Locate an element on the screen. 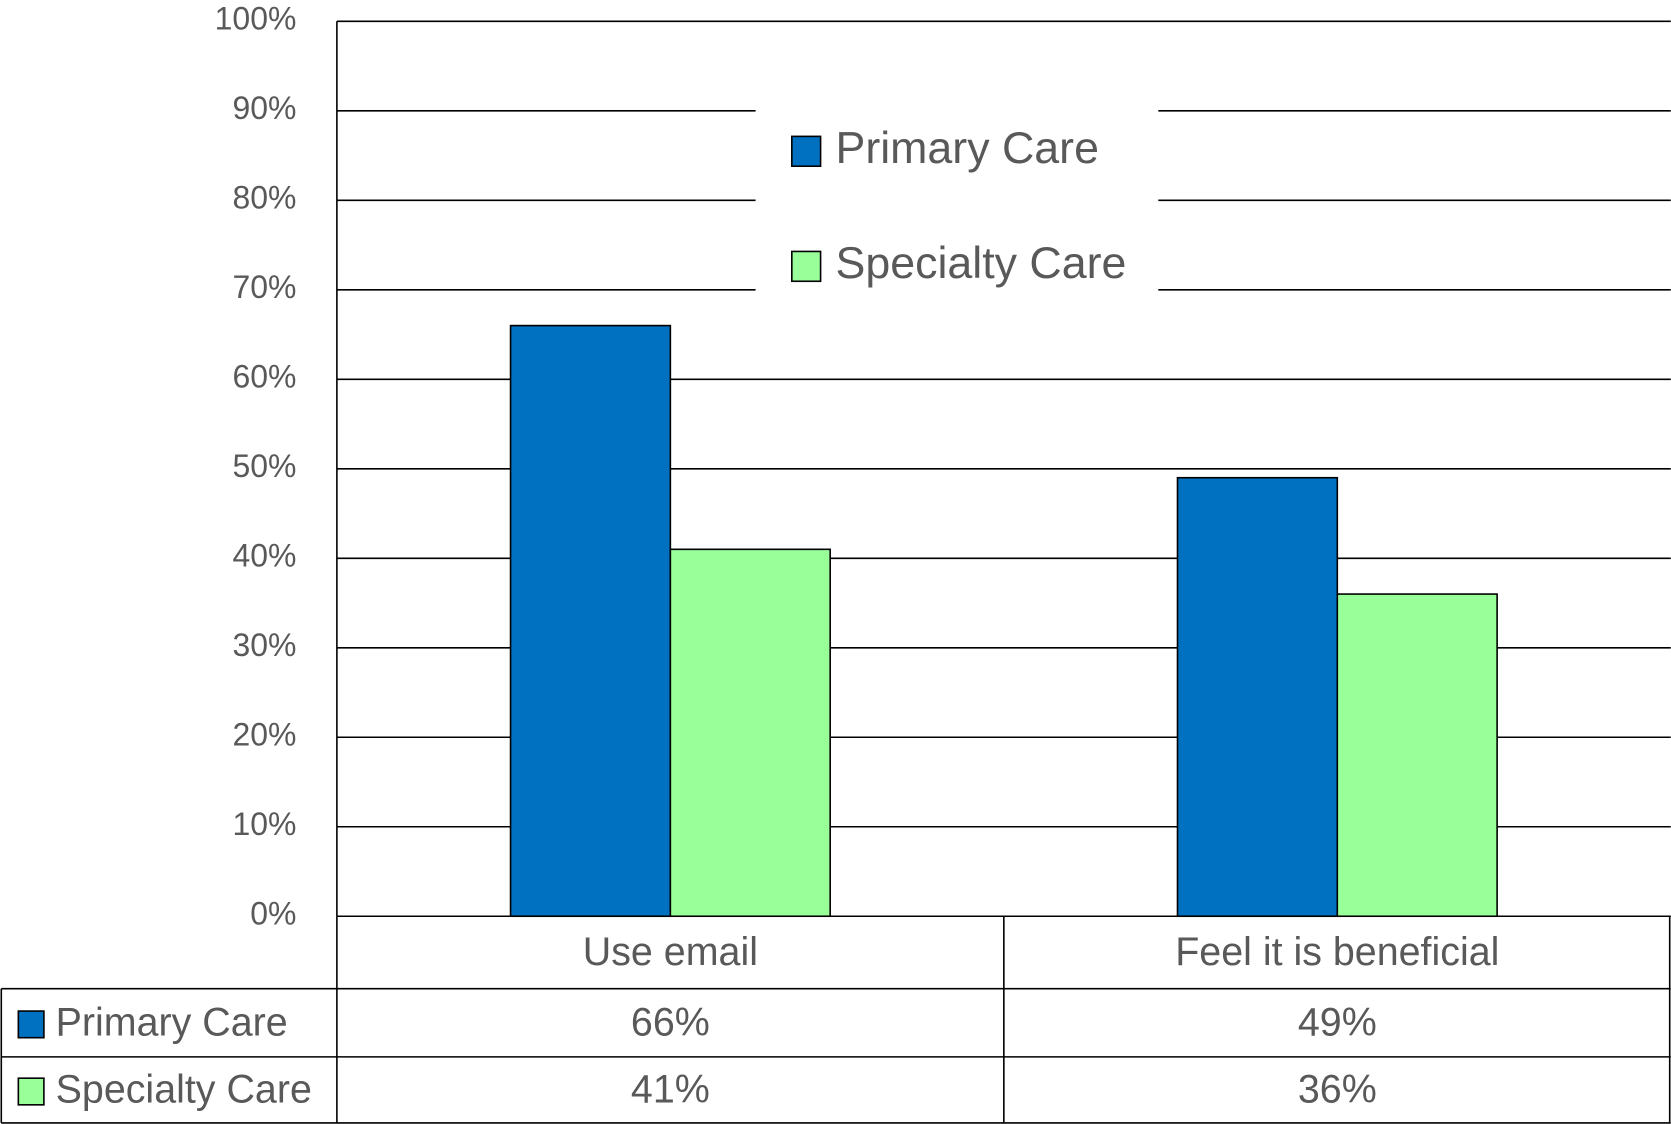 The height and width of the screenshot is (1124, 1671). x-tick-label: Feel it is beneficial is located at coordinates (1337, 952).